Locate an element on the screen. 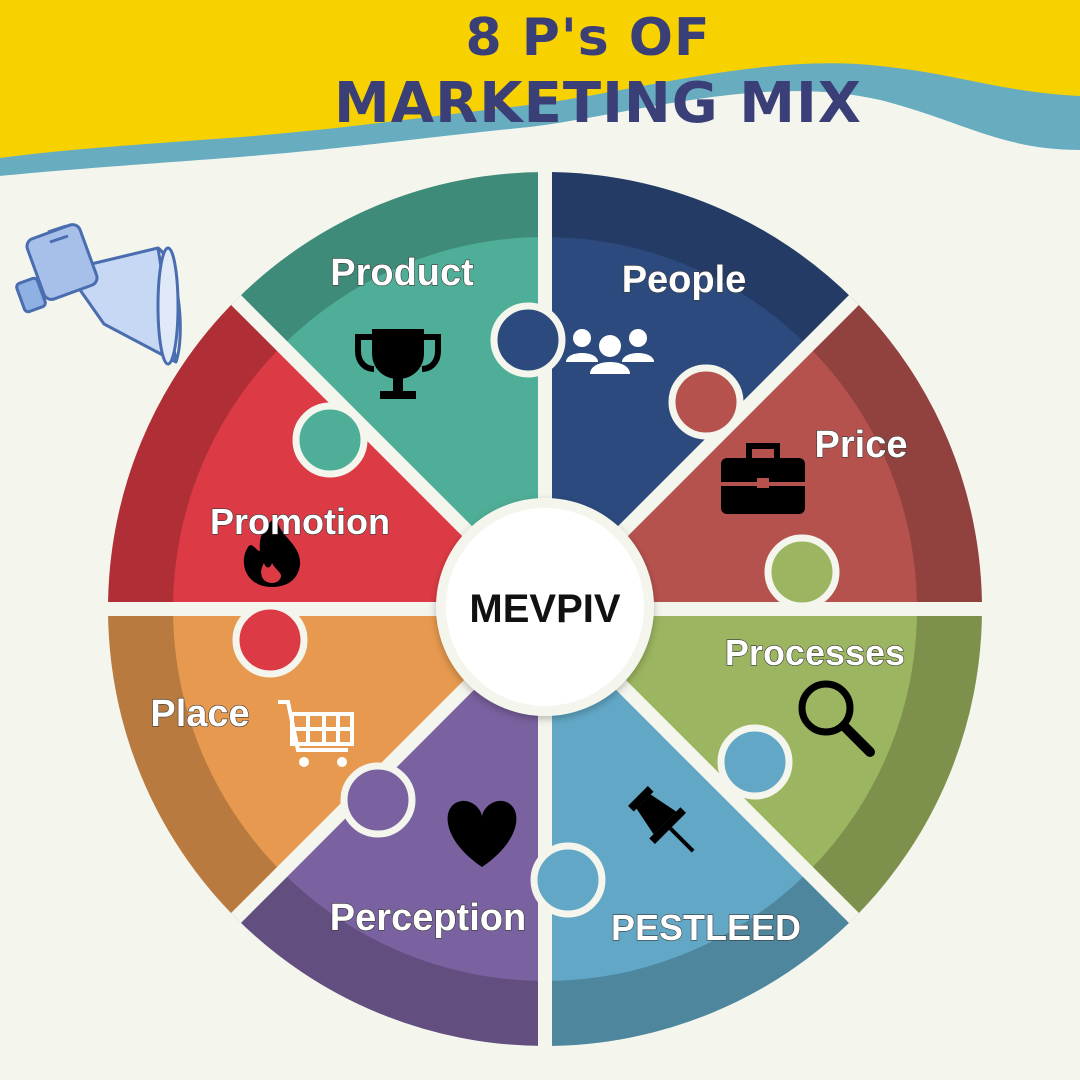 The image size is (1080, 1080). segment-label-processes: Processes is located at coordinates (815, 652).